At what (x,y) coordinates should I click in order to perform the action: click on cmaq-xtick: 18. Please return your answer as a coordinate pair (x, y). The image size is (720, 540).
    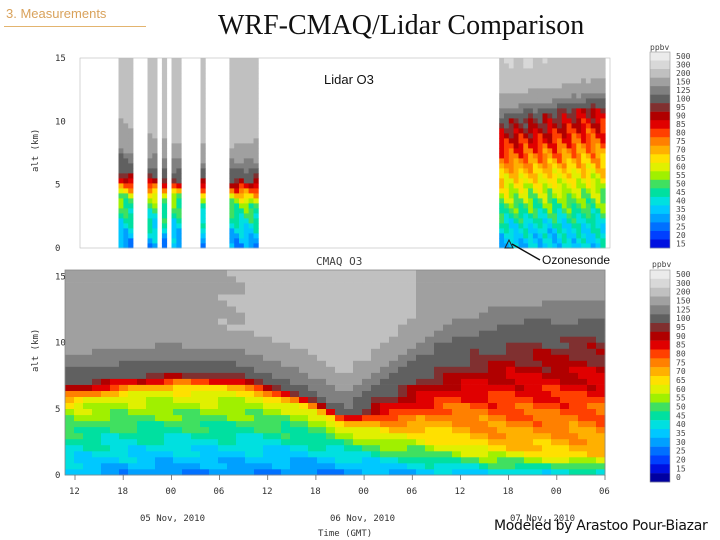
    Looking at the image, I should click on (508, 492).